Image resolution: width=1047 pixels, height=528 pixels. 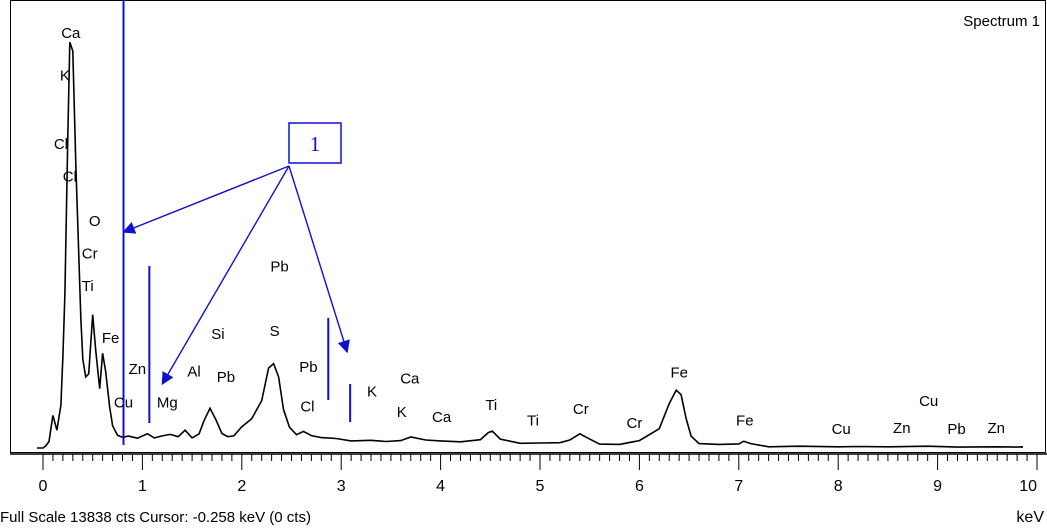 I want to click on peak-label: Al, so click(x=193, y=371).